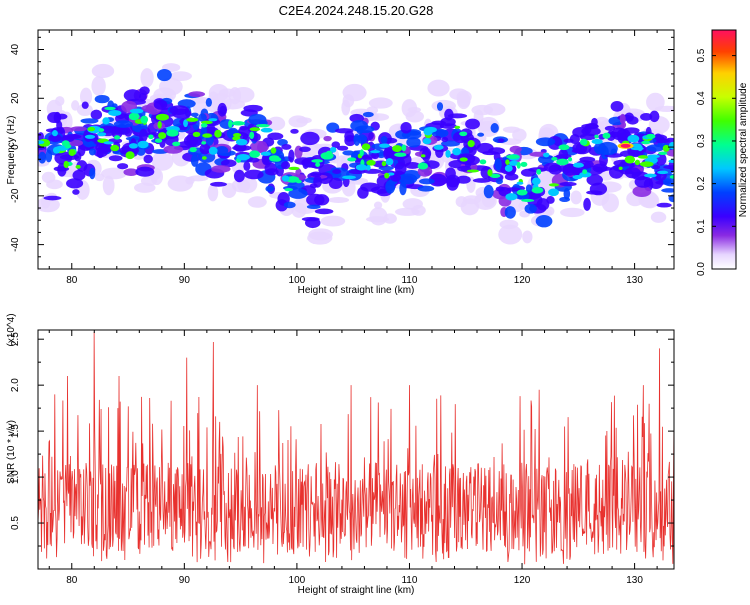 The height and width of the screenshot is (605, 750). I want to click on snr-y-label: SNR (10 * v/v), so click(11, 452).